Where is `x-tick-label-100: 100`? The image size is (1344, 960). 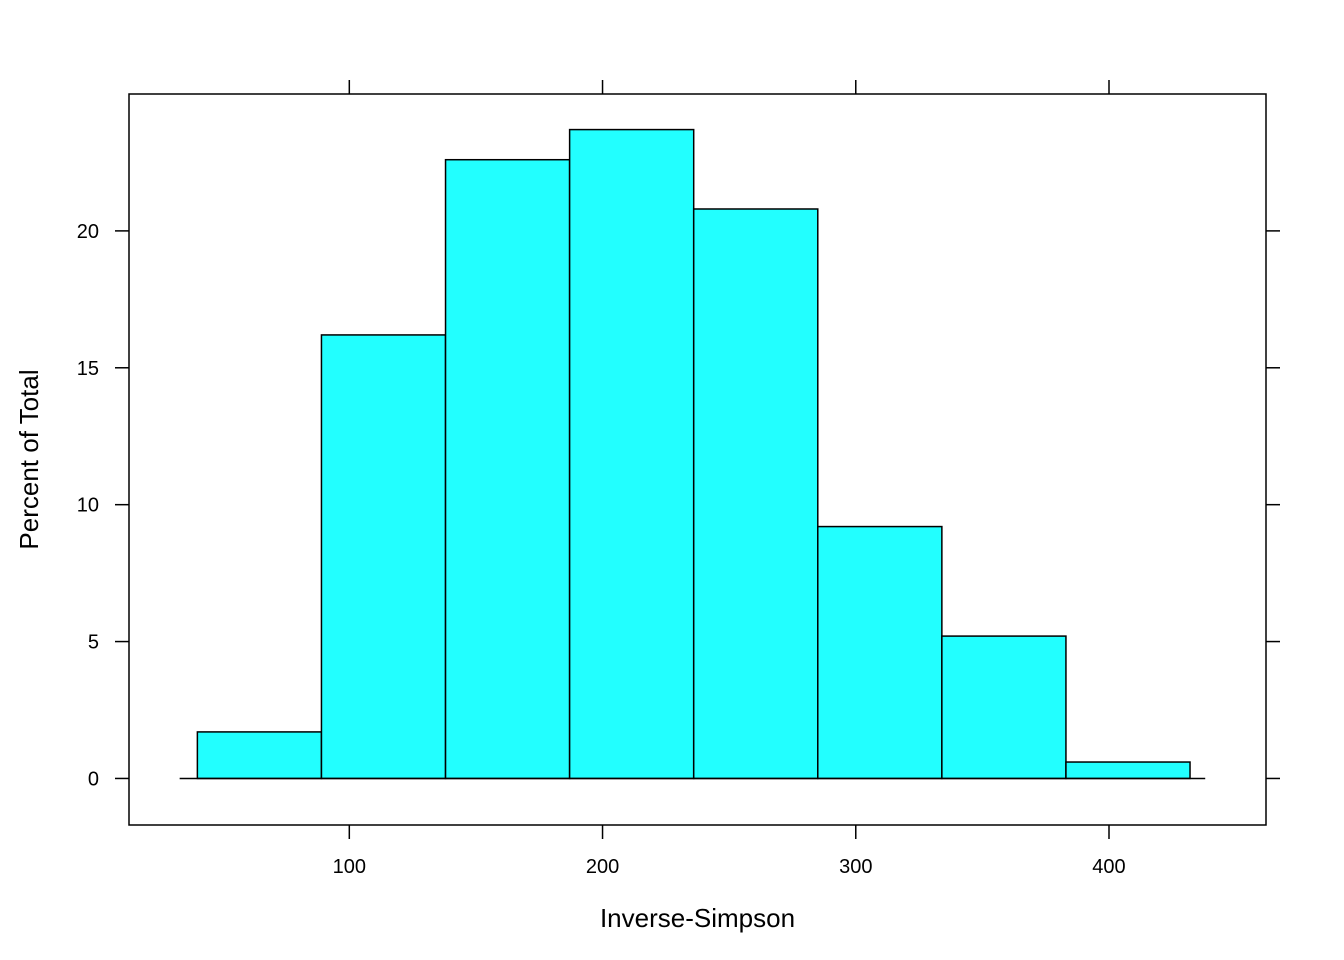 x-tick-label-100: 100 is located at coordinates (349, 867).